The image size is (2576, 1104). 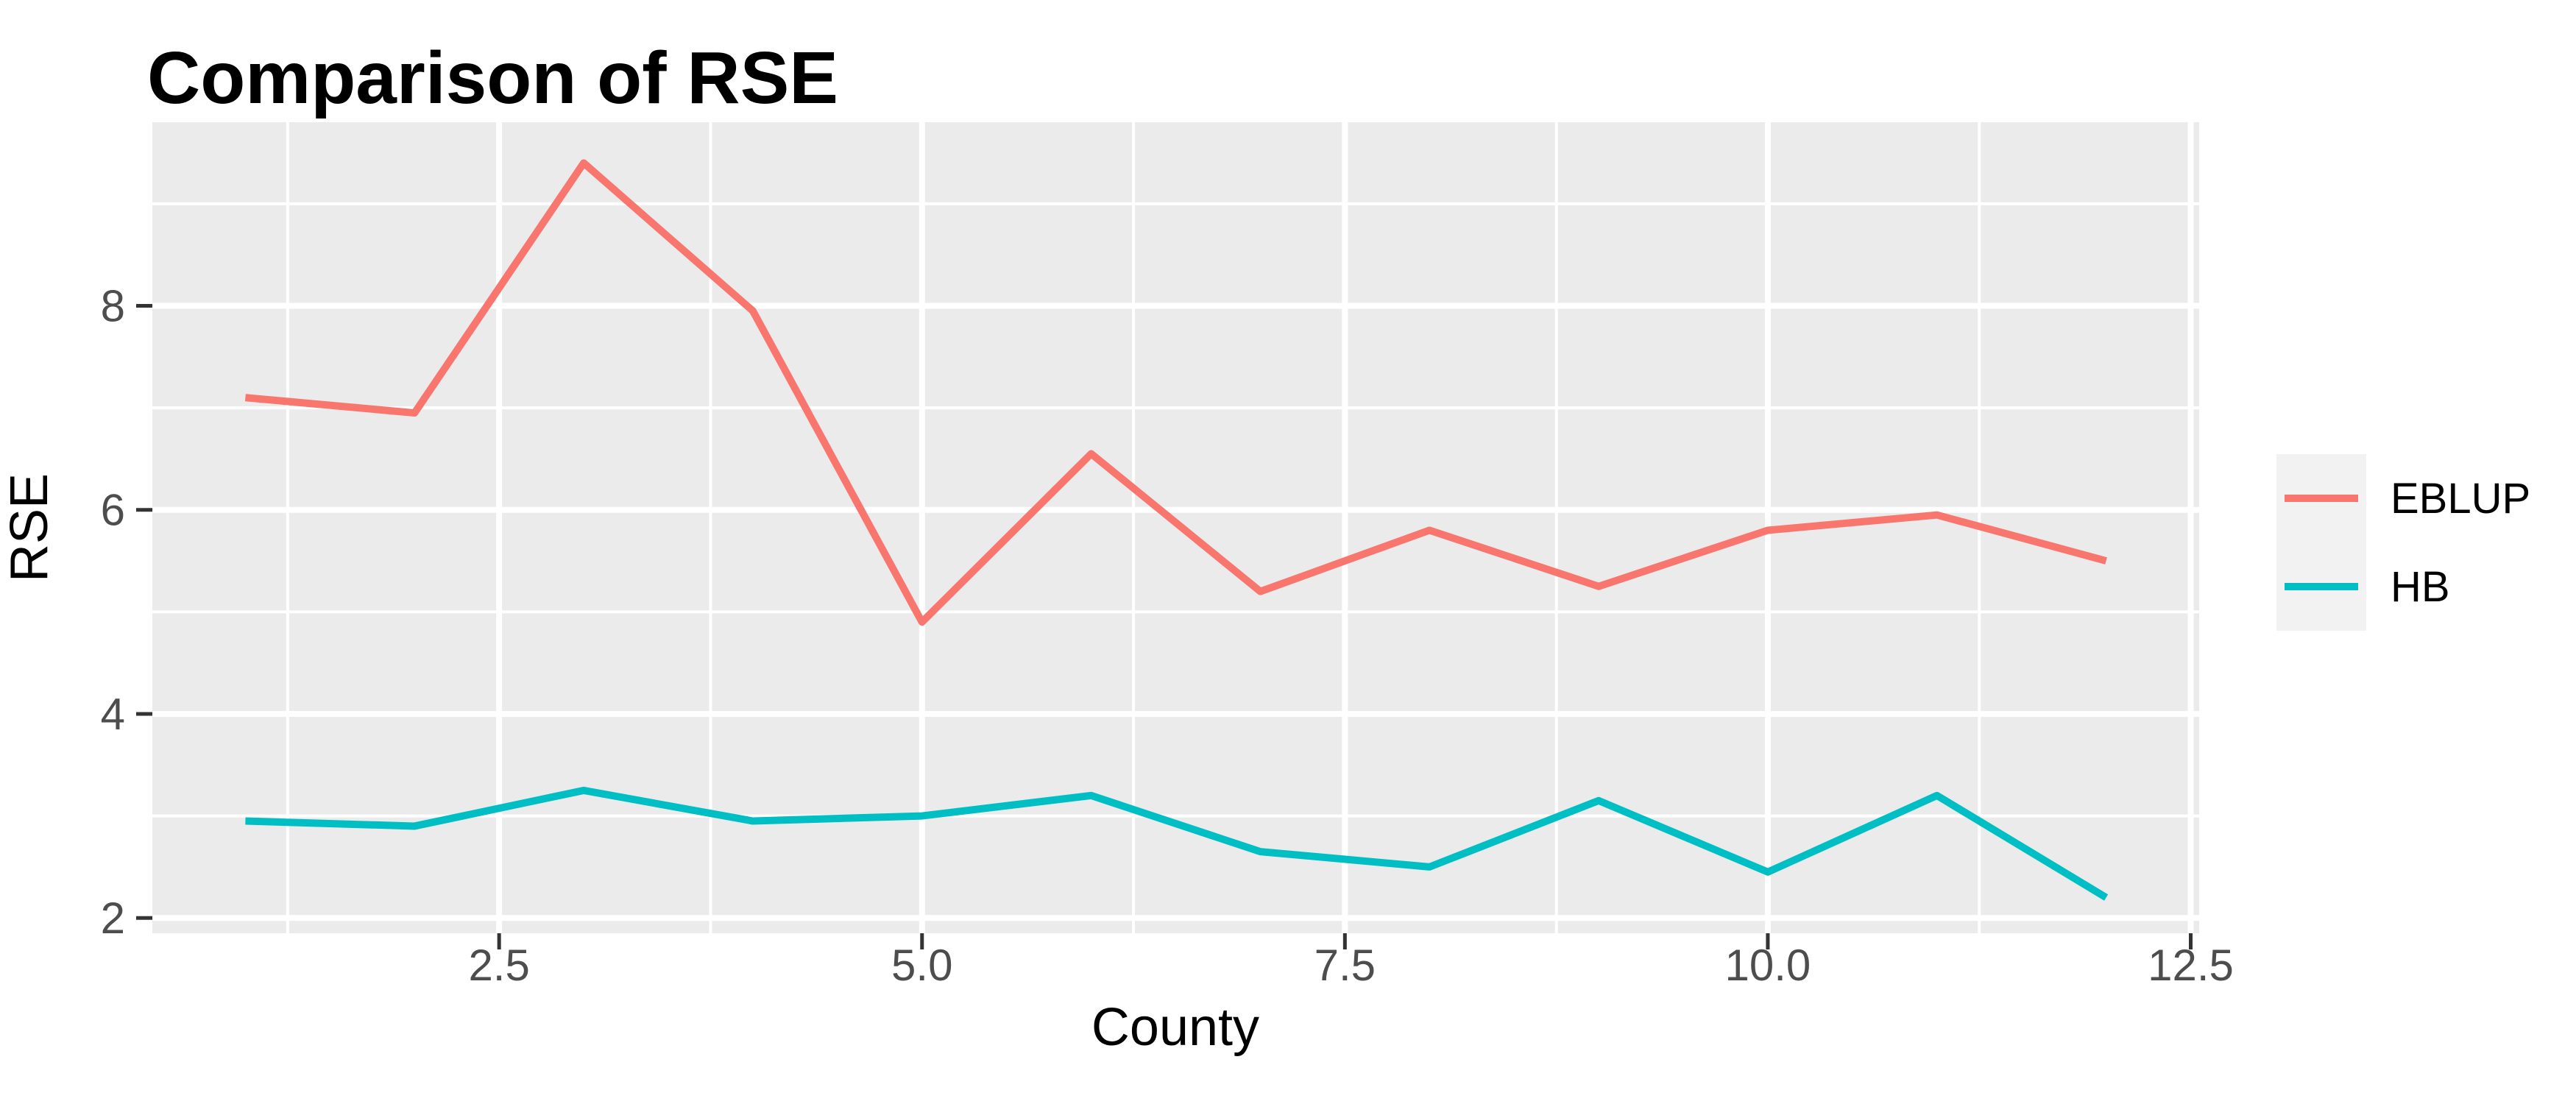 I want to click on y-tick-label: 2, so click(x=113, y=919).